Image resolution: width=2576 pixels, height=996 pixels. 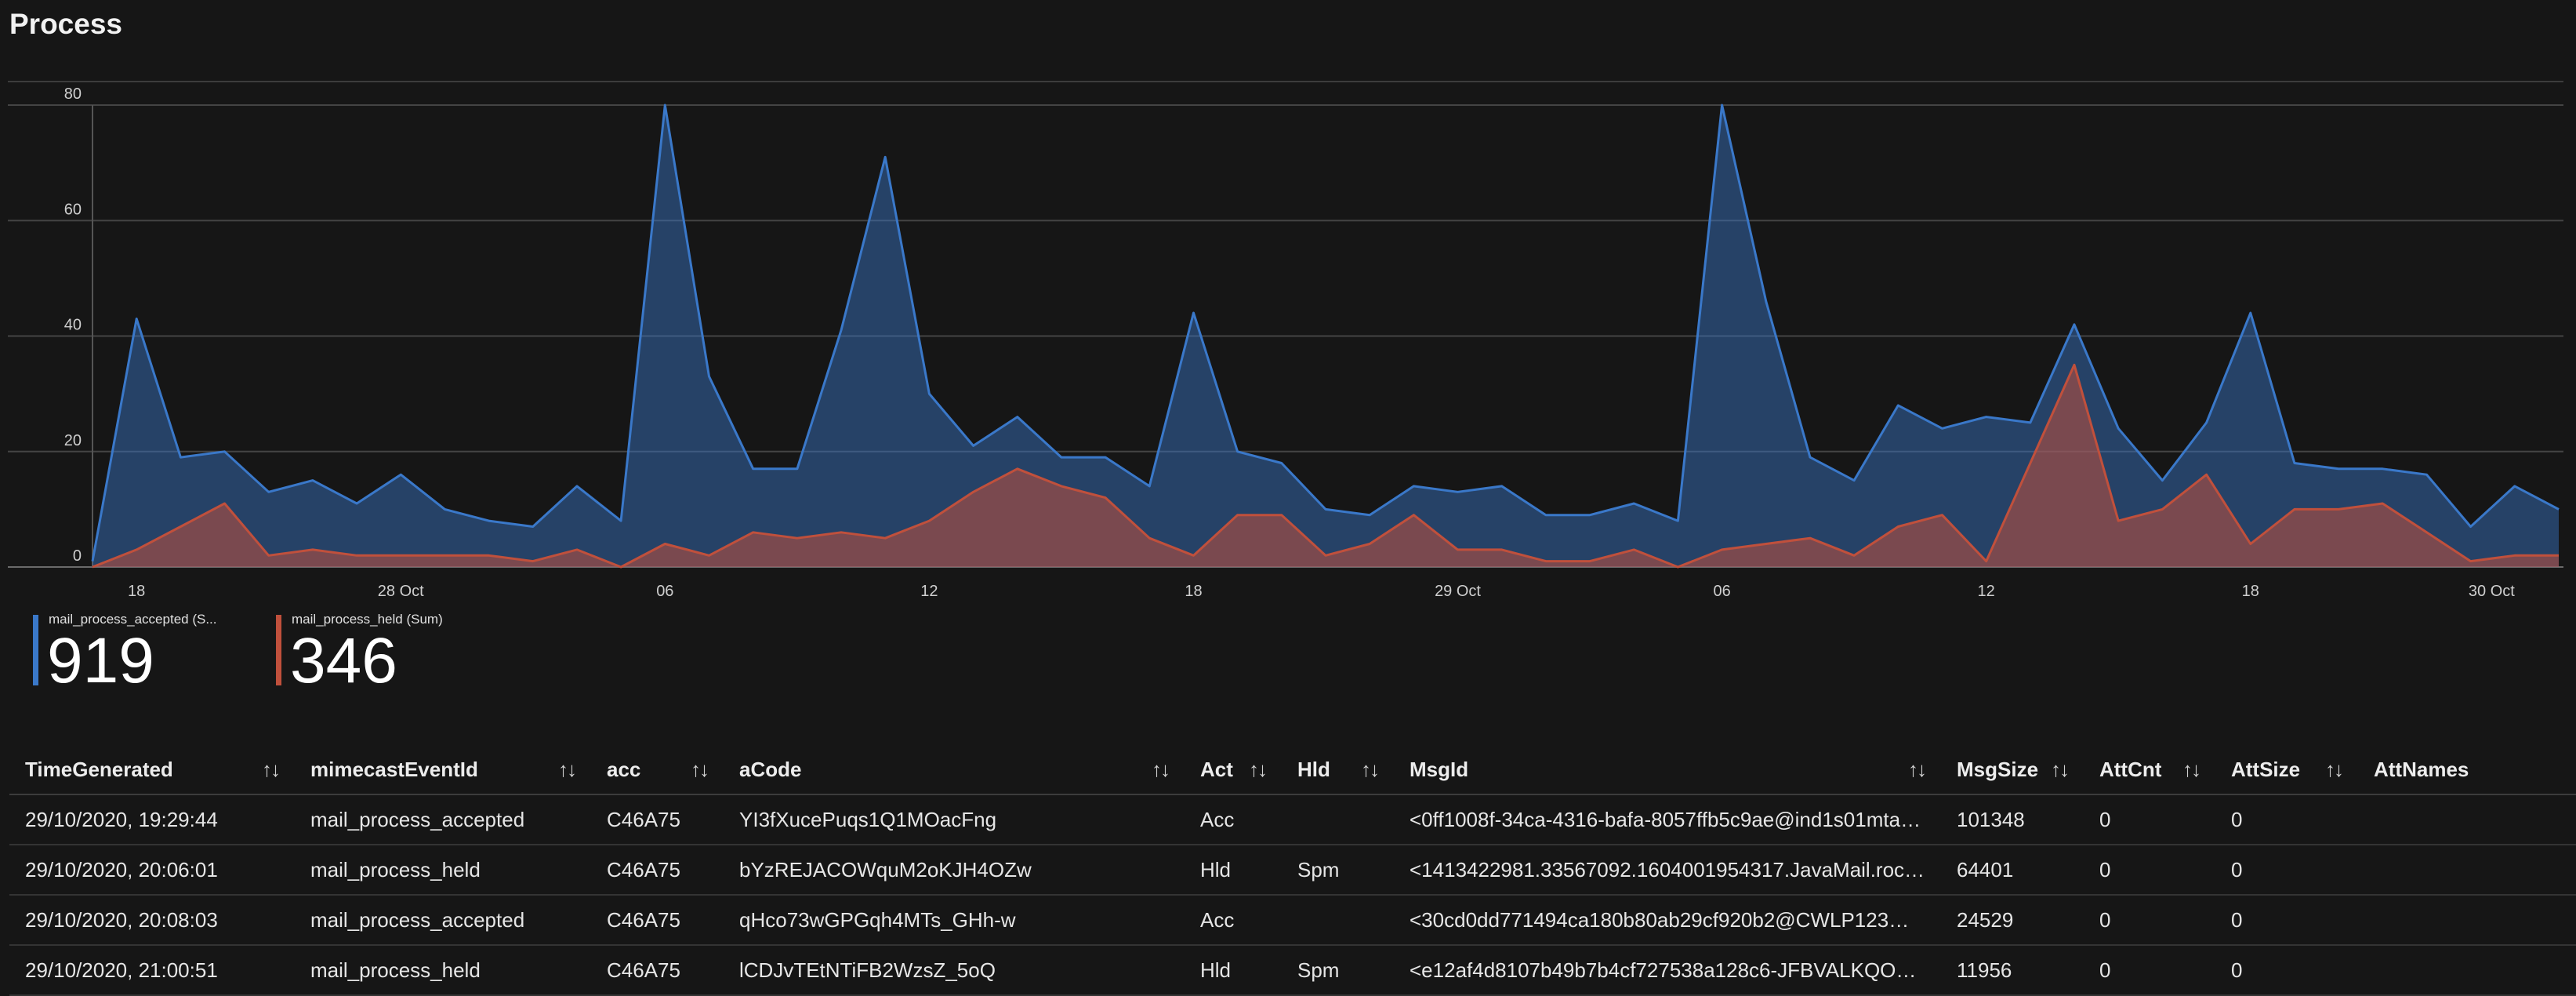 I want to click on column-label: acc, so click(x=624, y=769).